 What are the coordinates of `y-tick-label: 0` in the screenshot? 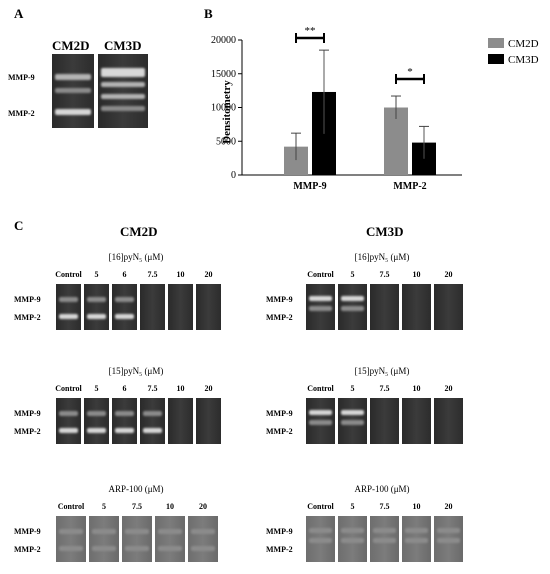 It's located at (233, 175).